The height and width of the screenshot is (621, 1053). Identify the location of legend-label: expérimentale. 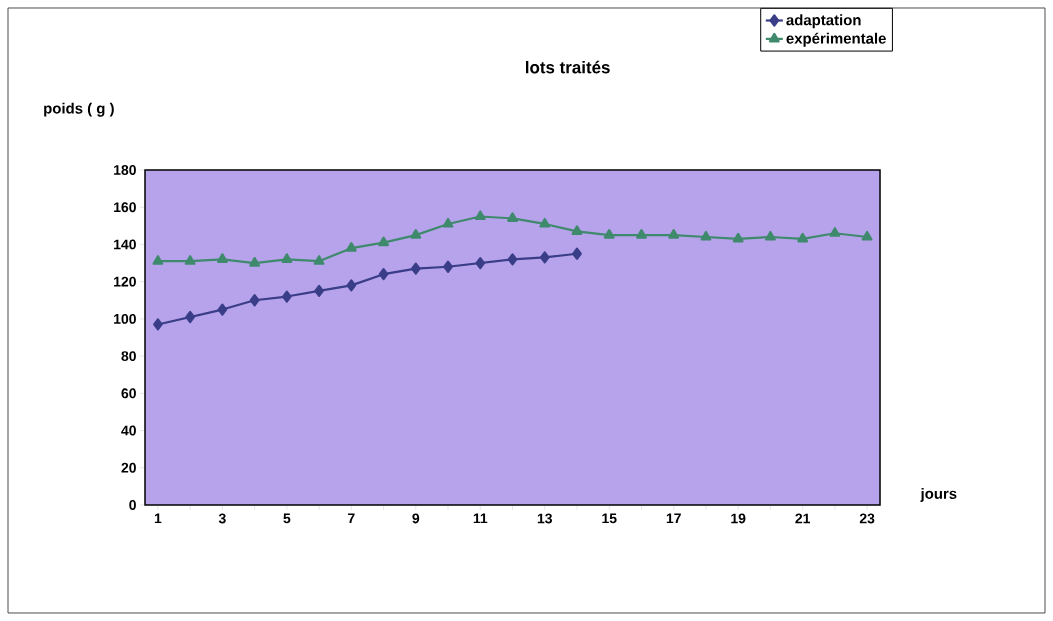
(836, 39).